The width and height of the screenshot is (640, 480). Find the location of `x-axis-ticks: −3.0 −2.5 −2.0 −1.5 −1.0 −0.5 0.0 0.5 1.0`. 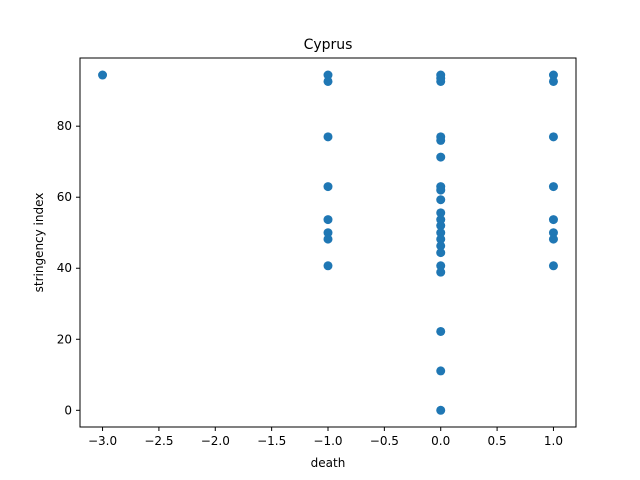

x-axis-ticks: −3.0 −2.5 −2.0 −1.5 −1.0 −0.5 0.0 0.5 1.0 is located at coordinates (325, 437).